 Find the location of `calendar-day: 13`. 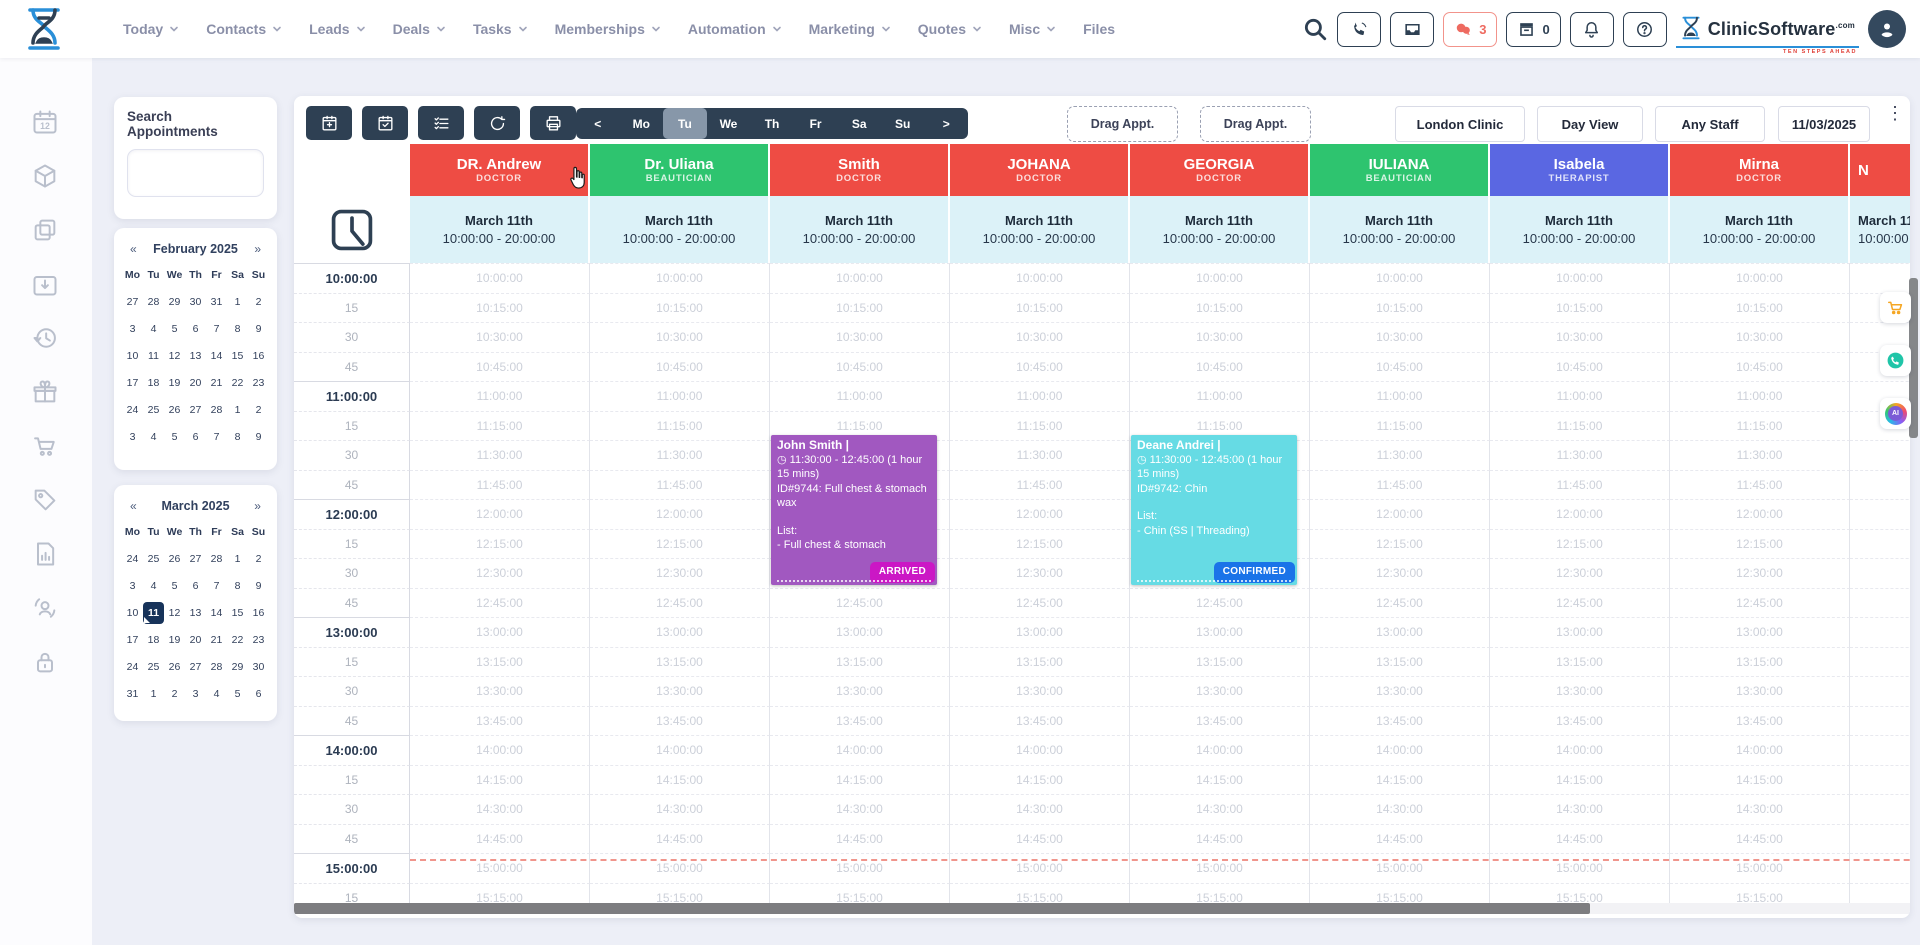

calendar-day: 13 is located at coordinates (195, 613).